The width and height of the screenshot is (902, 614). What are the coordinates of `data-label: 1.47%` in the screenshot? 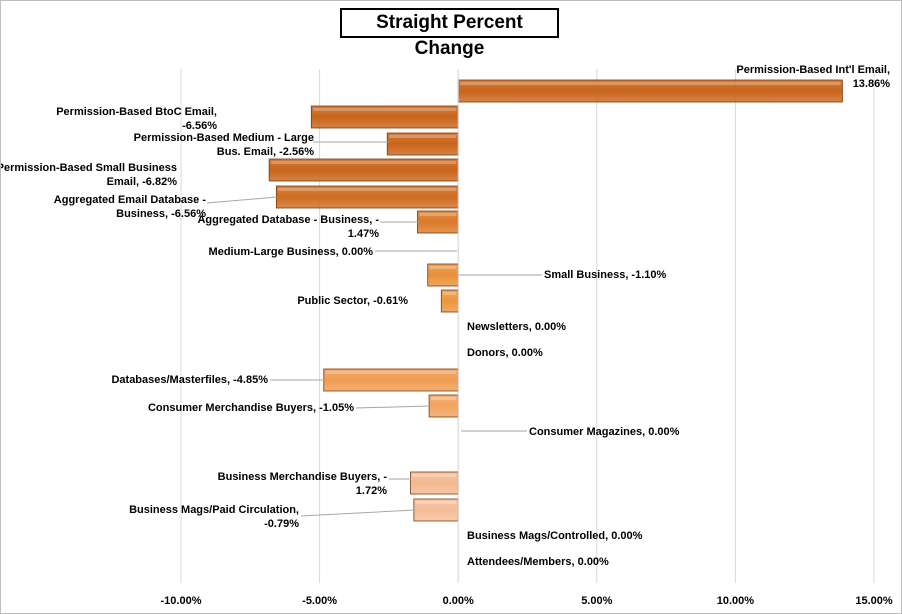 It's located at (363, 234).